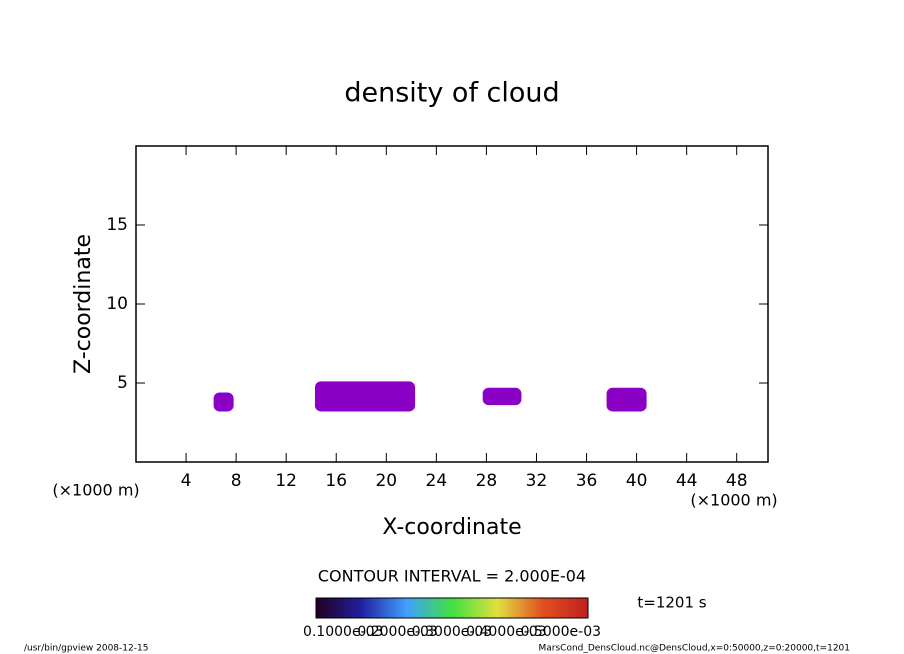 Image resolution: width=904 pixels, height=654 pixels. Describe the element at coordinates (186, 481) in the screenshot. I see `x-tick-label: 4` at that location.